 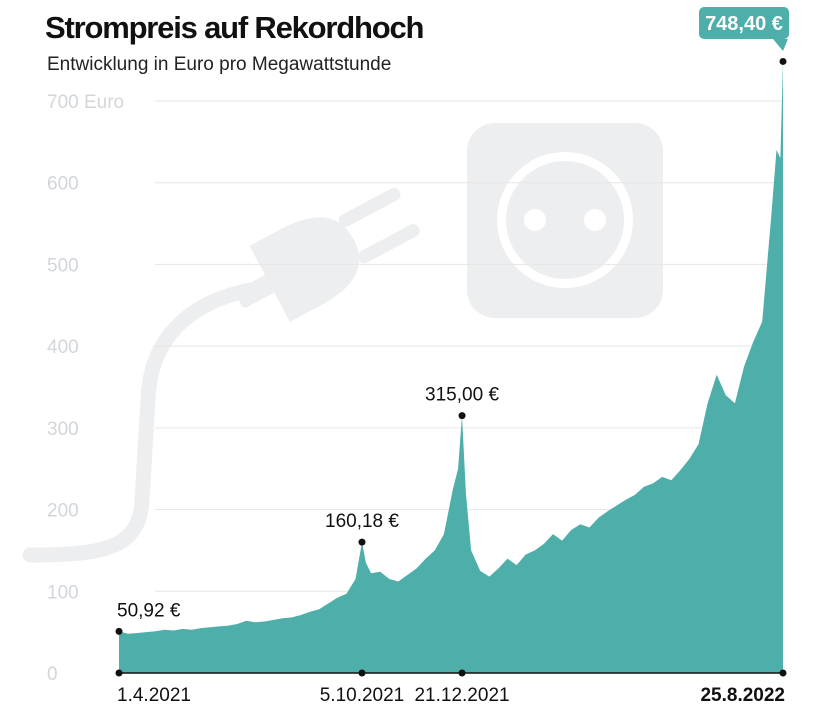 I want to click on y-tick-label-300: 300, so click(x=63, y=429).